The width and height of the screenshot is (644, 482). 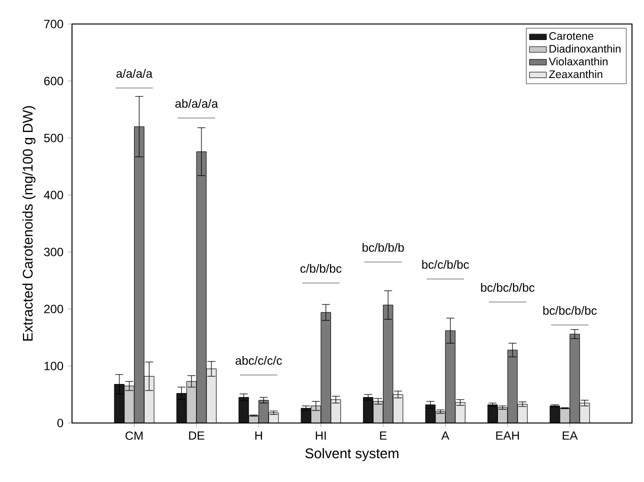 I want to click on y-tick-label: 700, so click(x=54, y=24).